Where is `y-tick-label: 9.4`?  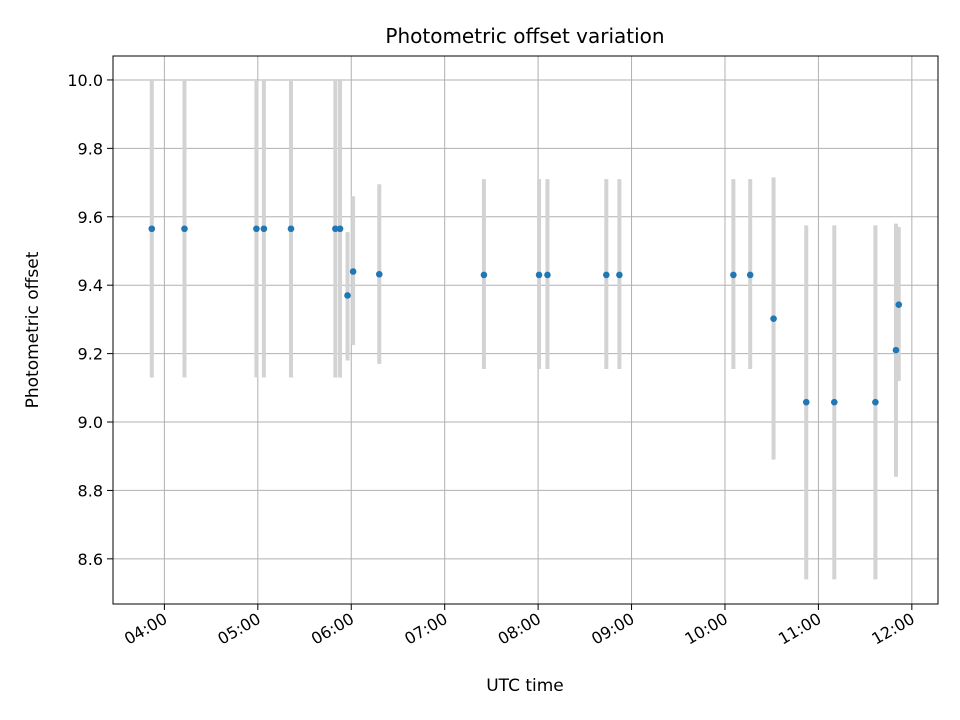 y-tick-label: 9.4 is located at coordinates (90, 285).